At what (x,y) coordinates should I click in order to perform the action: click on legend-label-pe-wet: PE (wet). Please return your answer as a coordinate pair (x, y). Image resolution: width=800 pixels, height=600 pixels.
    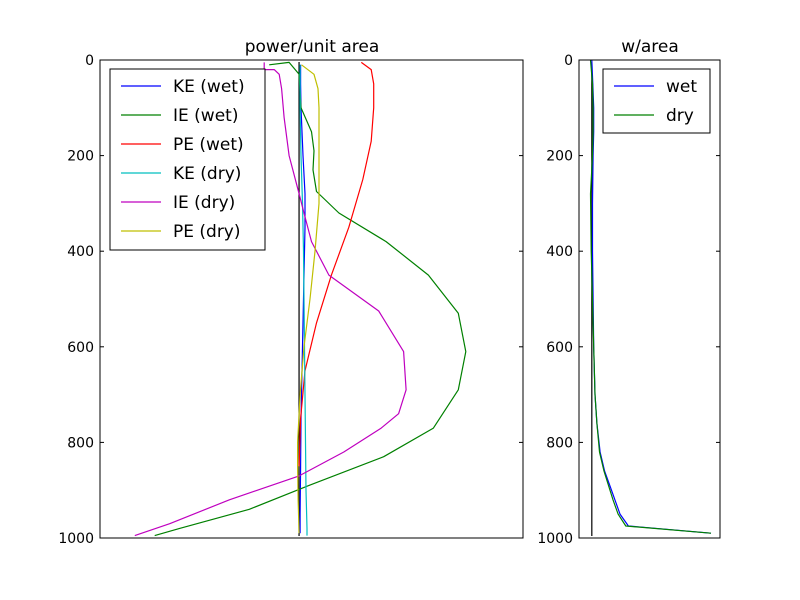
    Looking at the image, I should click on (208, 145).